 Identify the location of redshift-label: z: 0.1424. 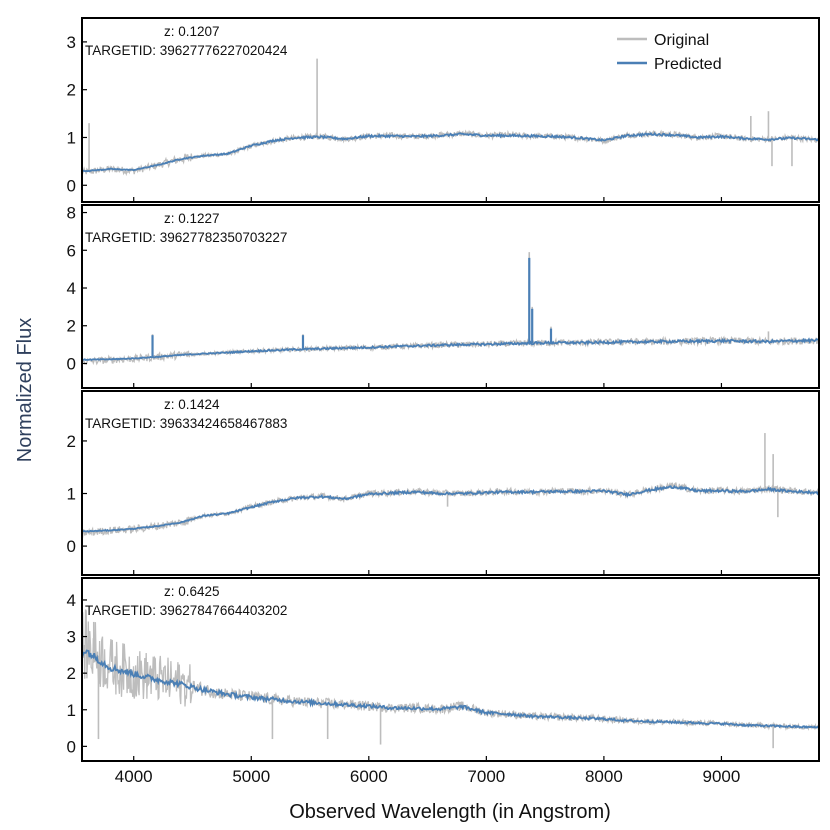
(192, 404).